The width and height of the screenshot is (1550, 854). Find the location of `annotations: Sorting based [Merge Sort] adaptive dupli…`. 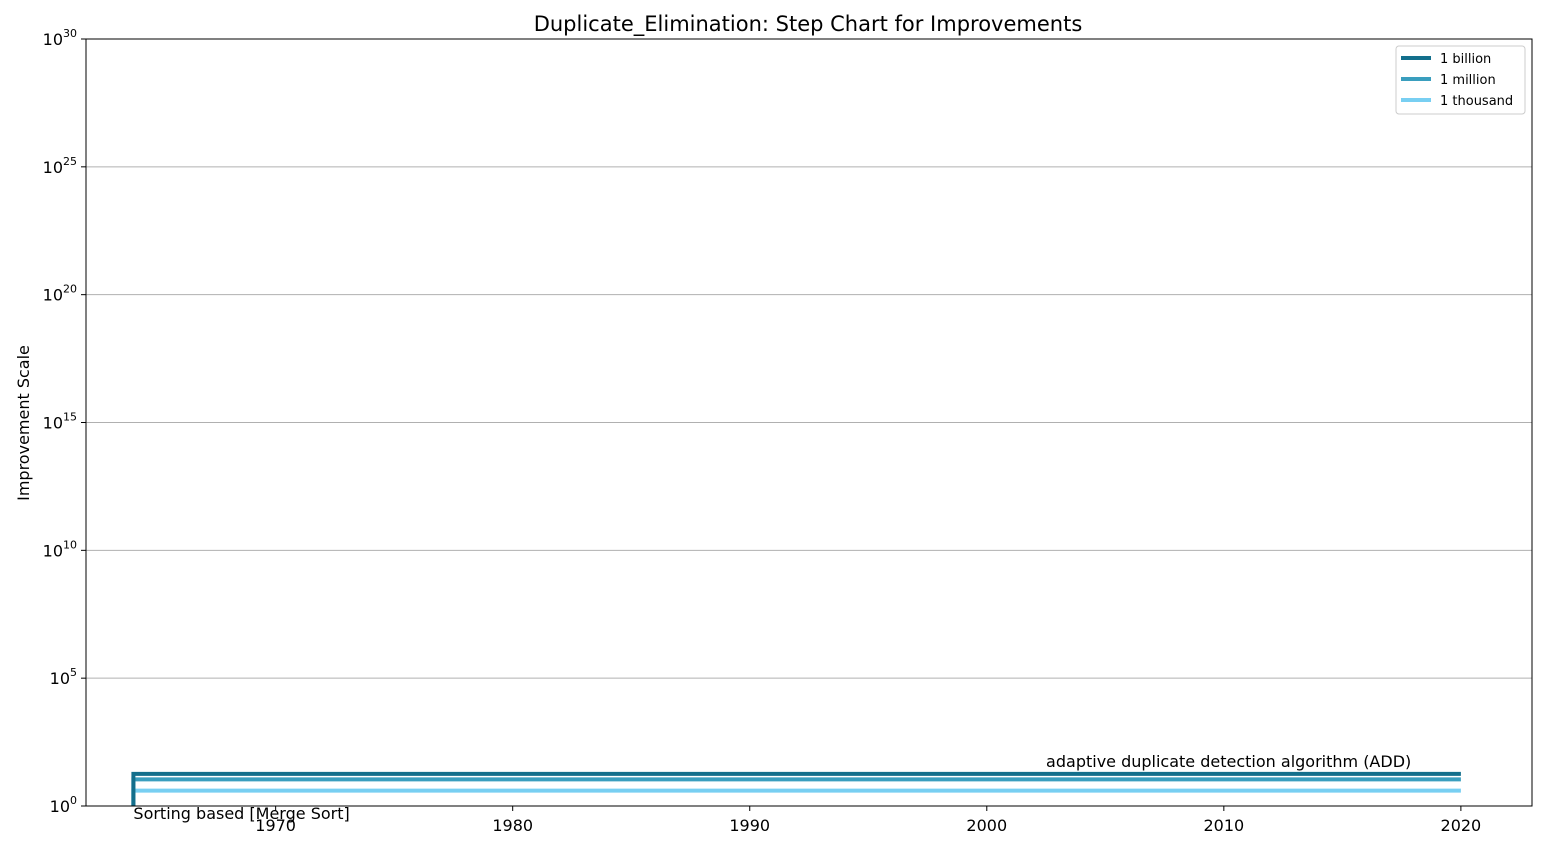

annotations: Sorting based [Merge Sort] adaptive dupli… is located at coordinates (772, 787).